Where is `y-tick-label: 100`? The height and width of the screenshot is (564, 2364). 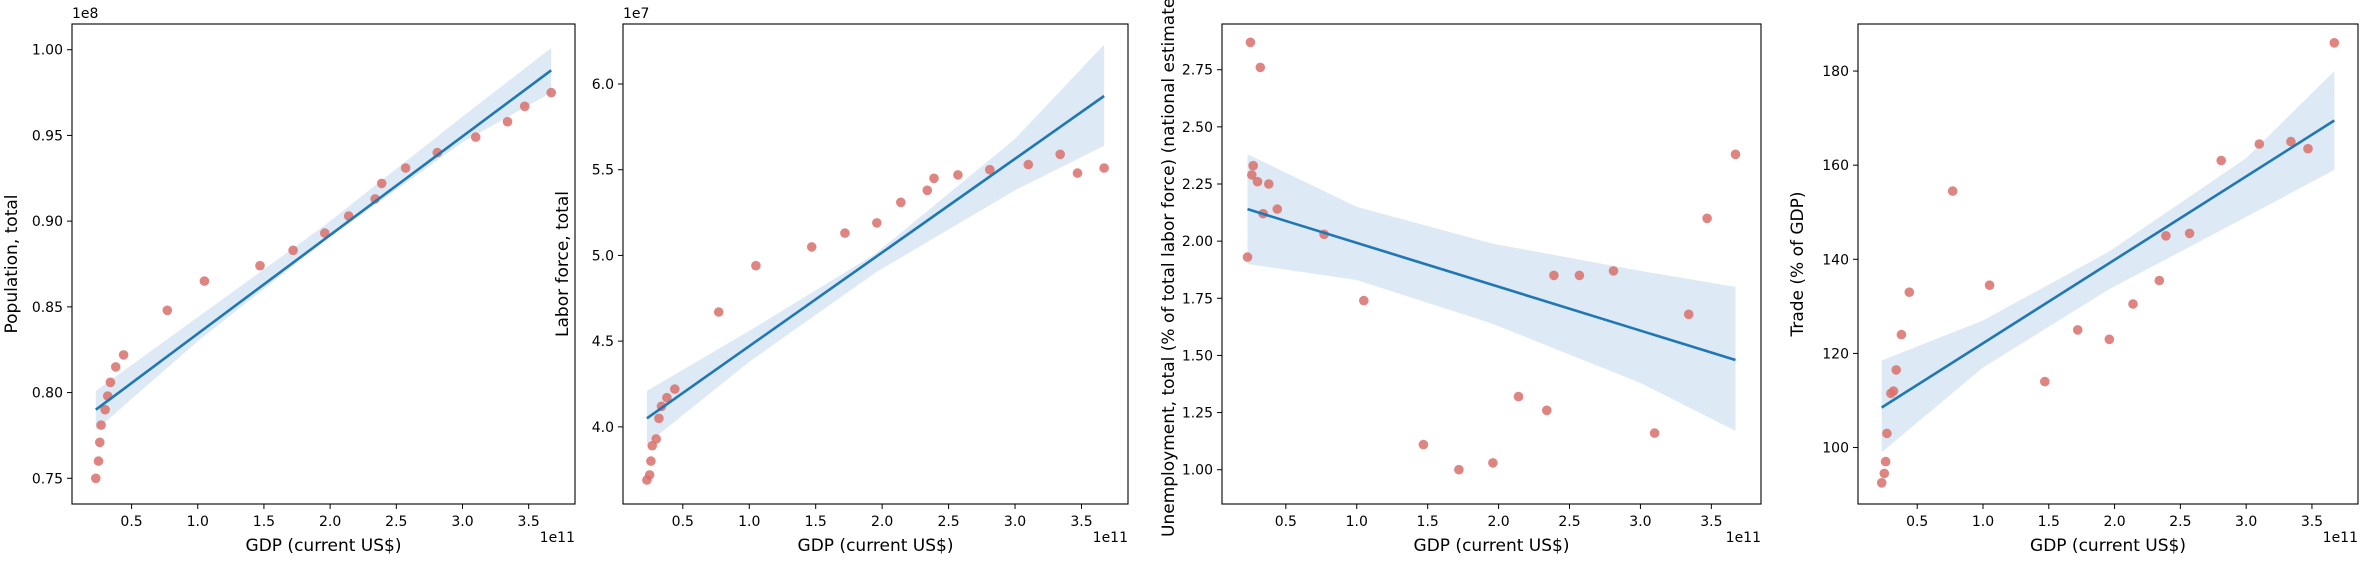
y-tick-label: 100 is located at coordinates (1835, 449).